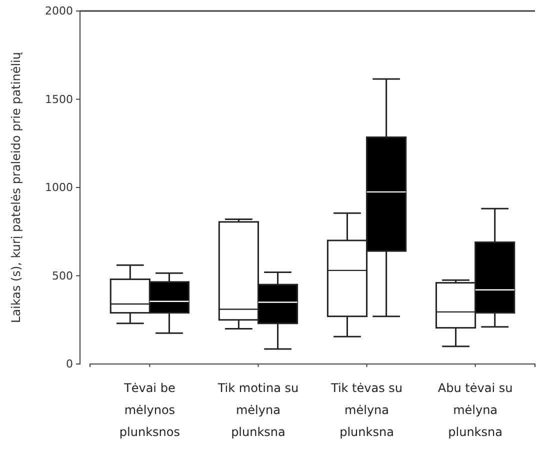  I want to click on x-tick-label: Tik tėvas su mėlyna plunksna, so click(366, 410).